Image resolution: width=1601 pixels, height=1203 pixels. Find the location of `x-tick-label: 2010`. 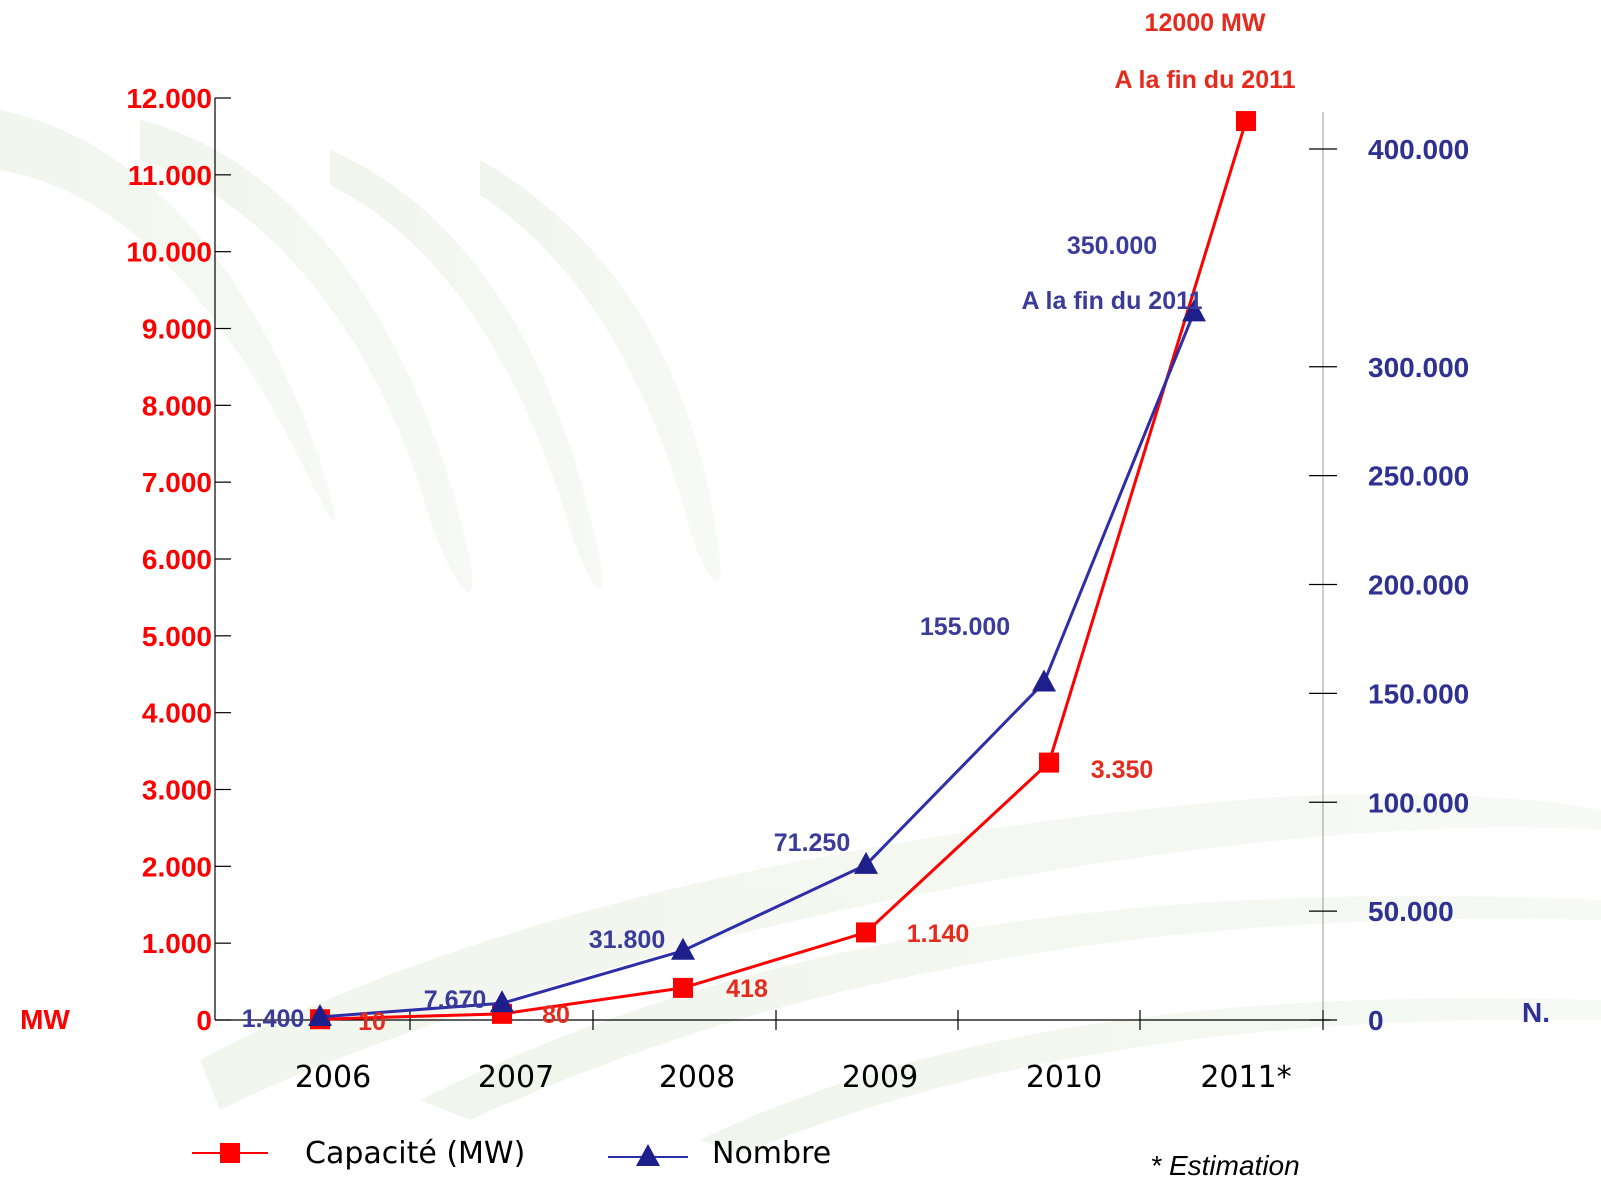

x-tick-label: 2010 is located at coordinates (1064, 1077).